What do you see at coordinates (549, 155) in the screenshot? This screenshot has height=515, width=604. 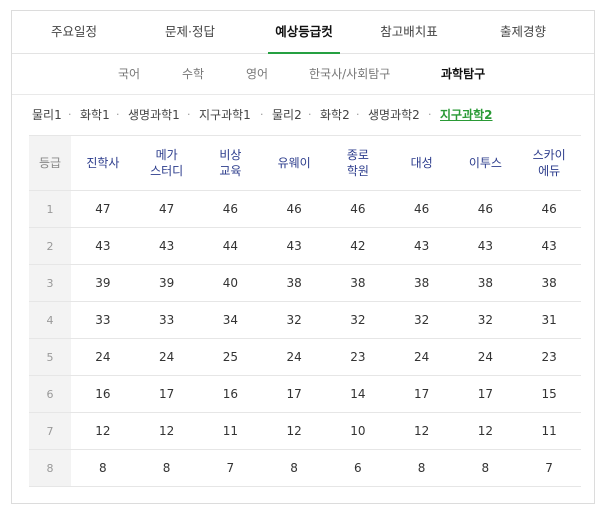 I see `column-header-line: 스카이` at bounding box center [549, 155].